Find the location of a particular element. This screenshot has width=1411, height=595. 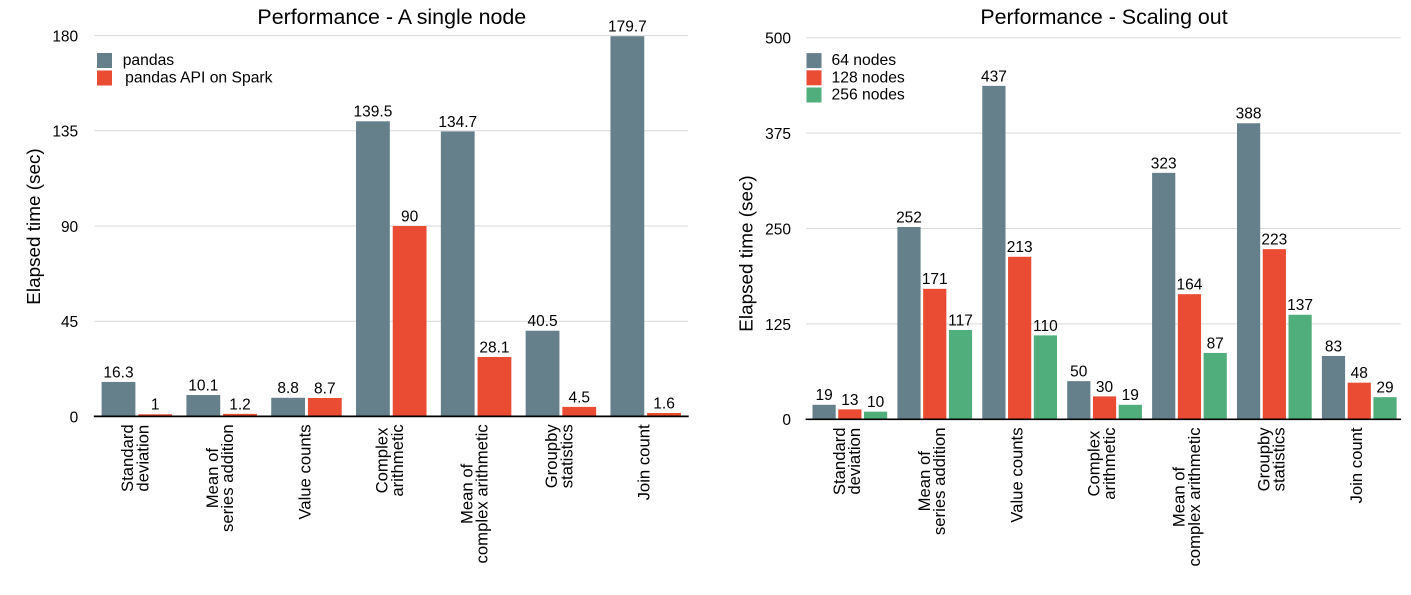

svg-text: 8.8 is located at coordinates (288, 388).